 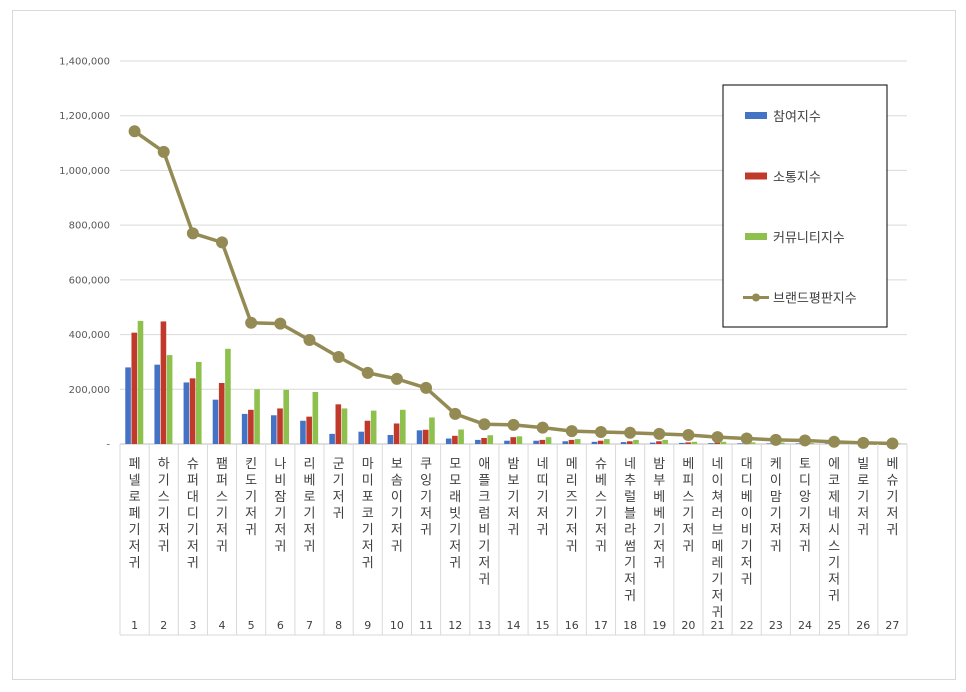 What do you see at coordinates (455, 625) in the screenshot?
I see `rank-label: 12` at bounding box center [455, 625].